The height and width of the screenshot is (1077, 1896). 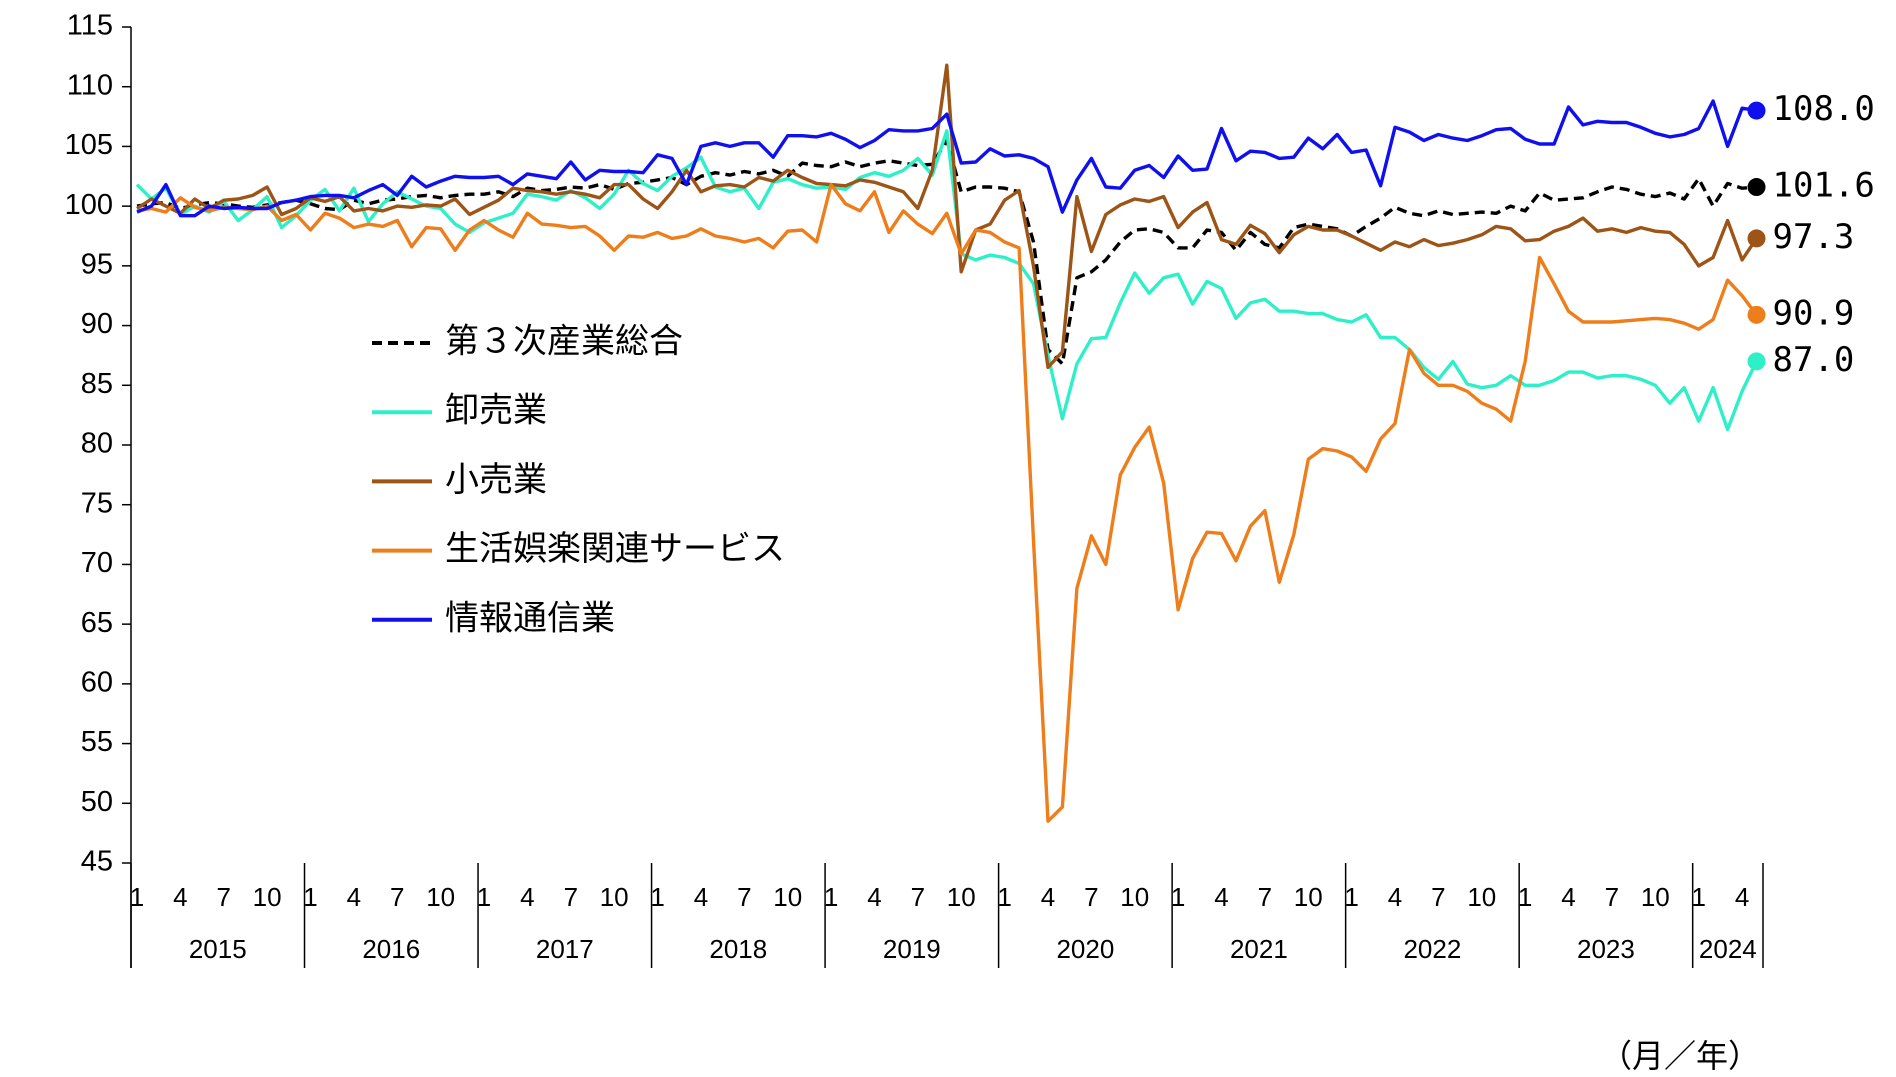 What do you see at coordinates (90, 85) in the screenshot?
I see `y-tick-label: 110` at bounding box center [90, 85].